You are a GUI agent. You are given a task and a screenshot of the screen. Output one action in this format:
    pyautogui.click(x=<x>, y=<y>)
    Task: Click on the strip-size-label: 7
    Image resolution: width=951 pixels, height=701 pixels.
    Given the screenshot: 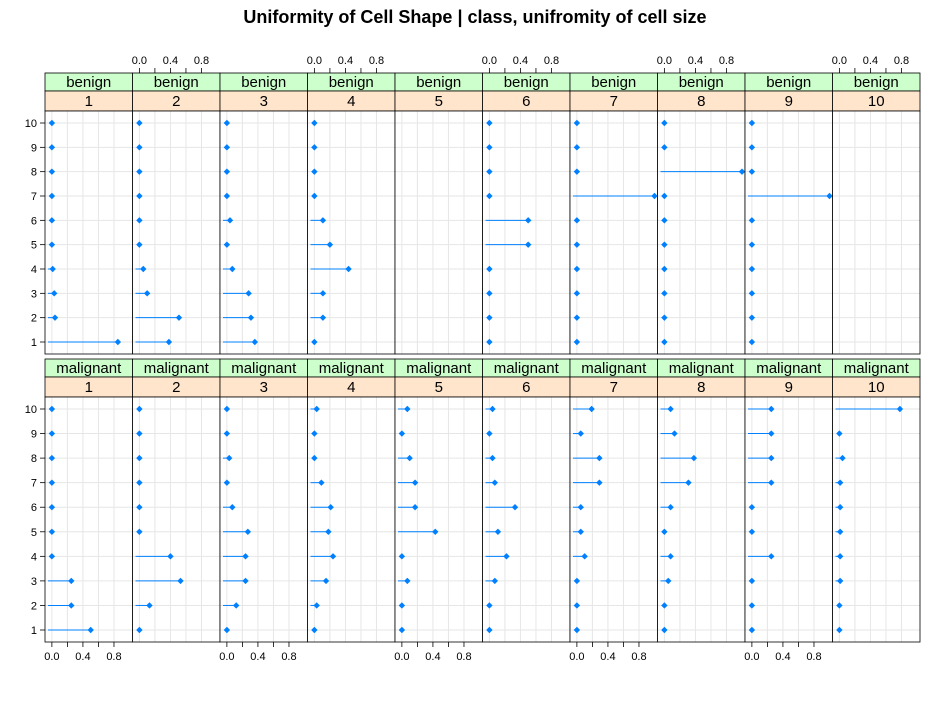 What is the action you would take?
    pyautogui.click(x=614, y=387)
    